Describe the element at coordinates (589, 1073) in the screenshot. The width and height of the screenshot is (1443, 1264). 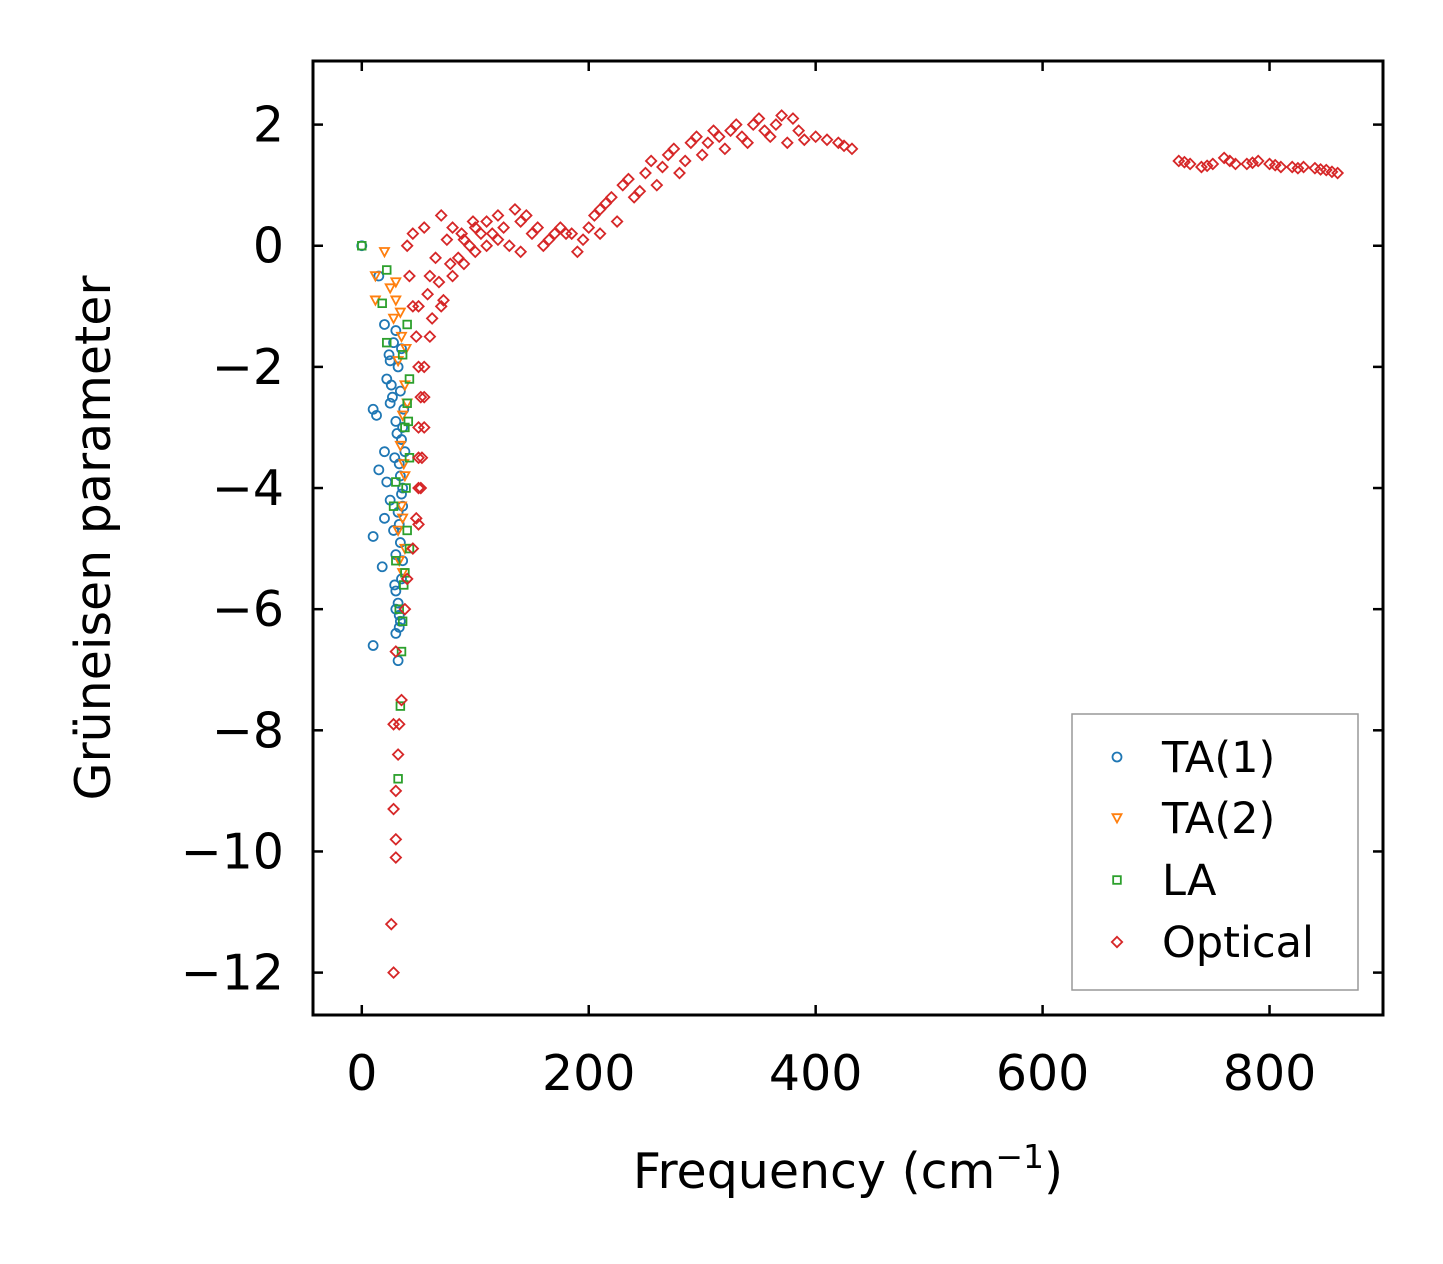
I see `x-tick-label: 200` at that location.